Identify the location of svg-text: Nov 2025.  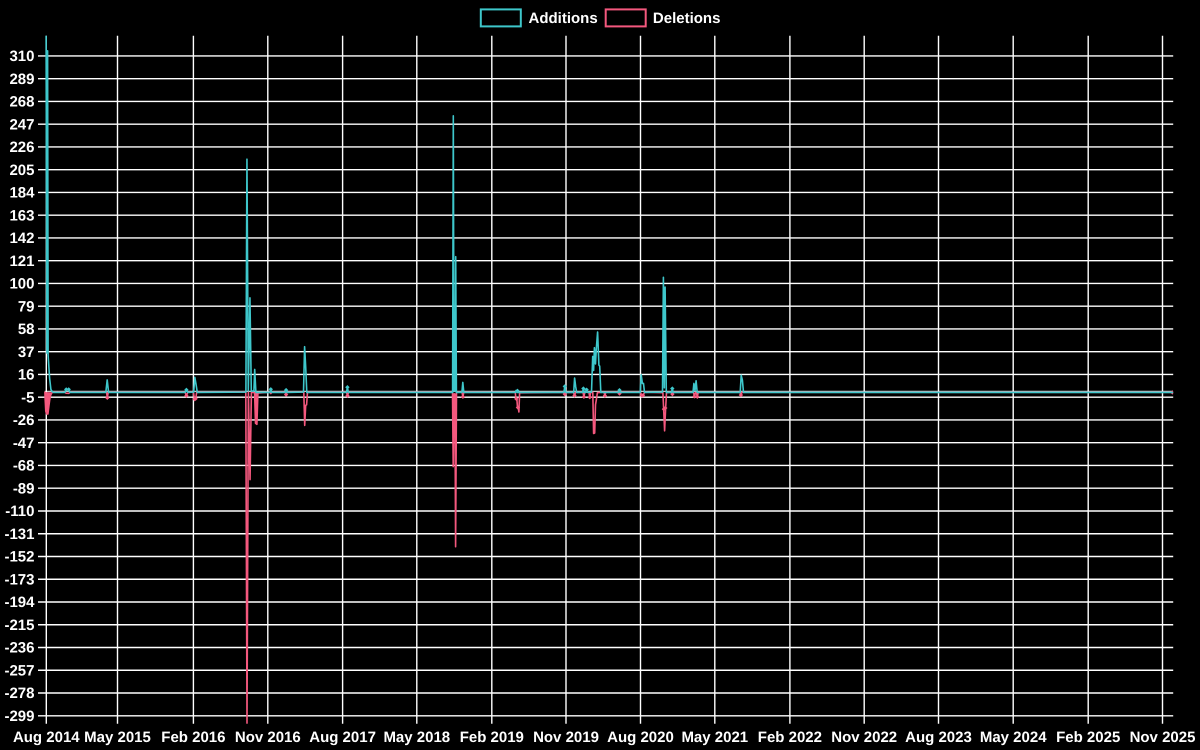
(1163, 737).